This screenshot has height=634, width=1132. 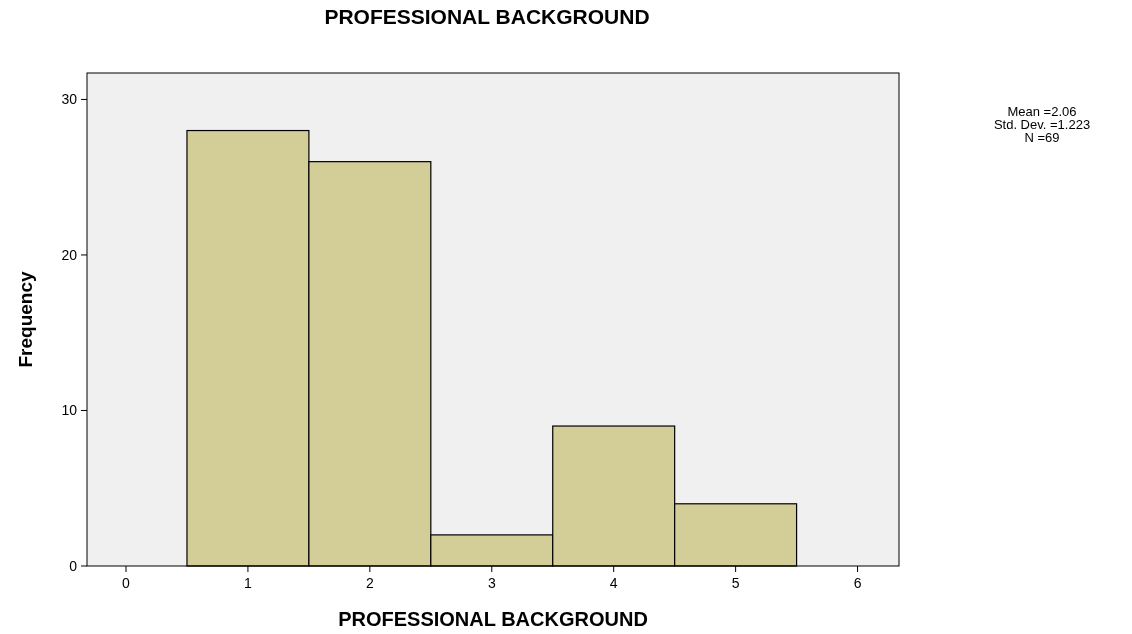 I want to click on x-tick-label: 1, so click(x=248, y=583).